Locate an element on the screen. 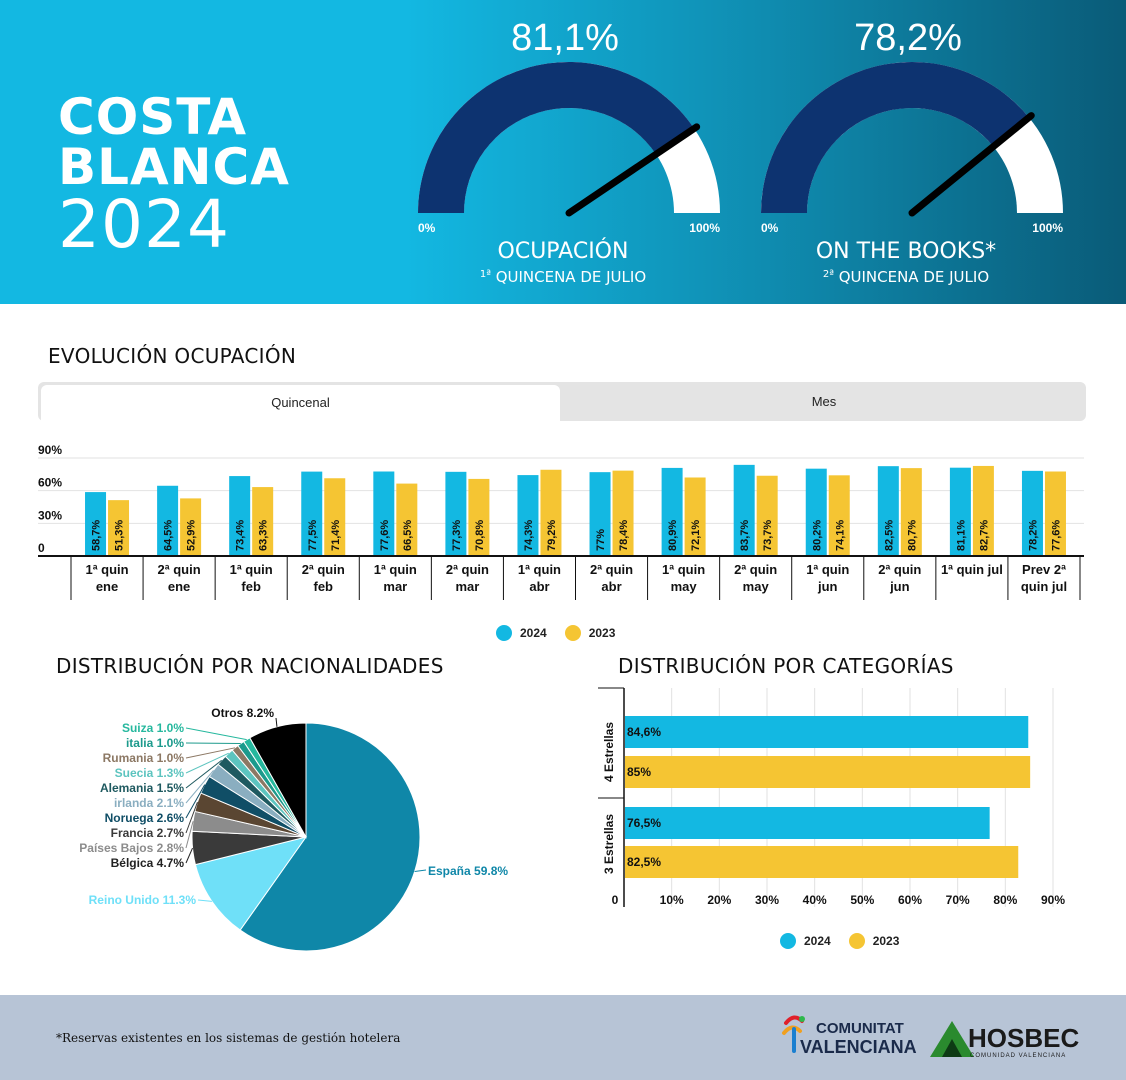  evo-category-label: feb is located at coordinates (251, 586).